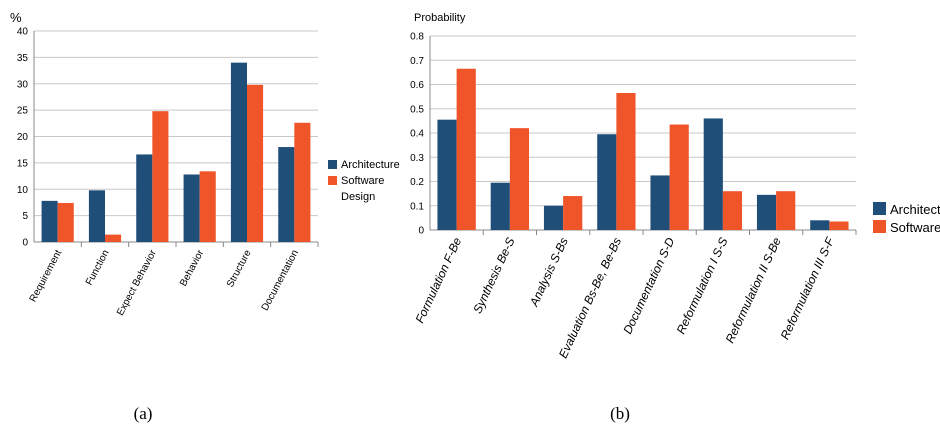  I want to click on x-tick-label: Analysis S-Bs, so click(548, 272).